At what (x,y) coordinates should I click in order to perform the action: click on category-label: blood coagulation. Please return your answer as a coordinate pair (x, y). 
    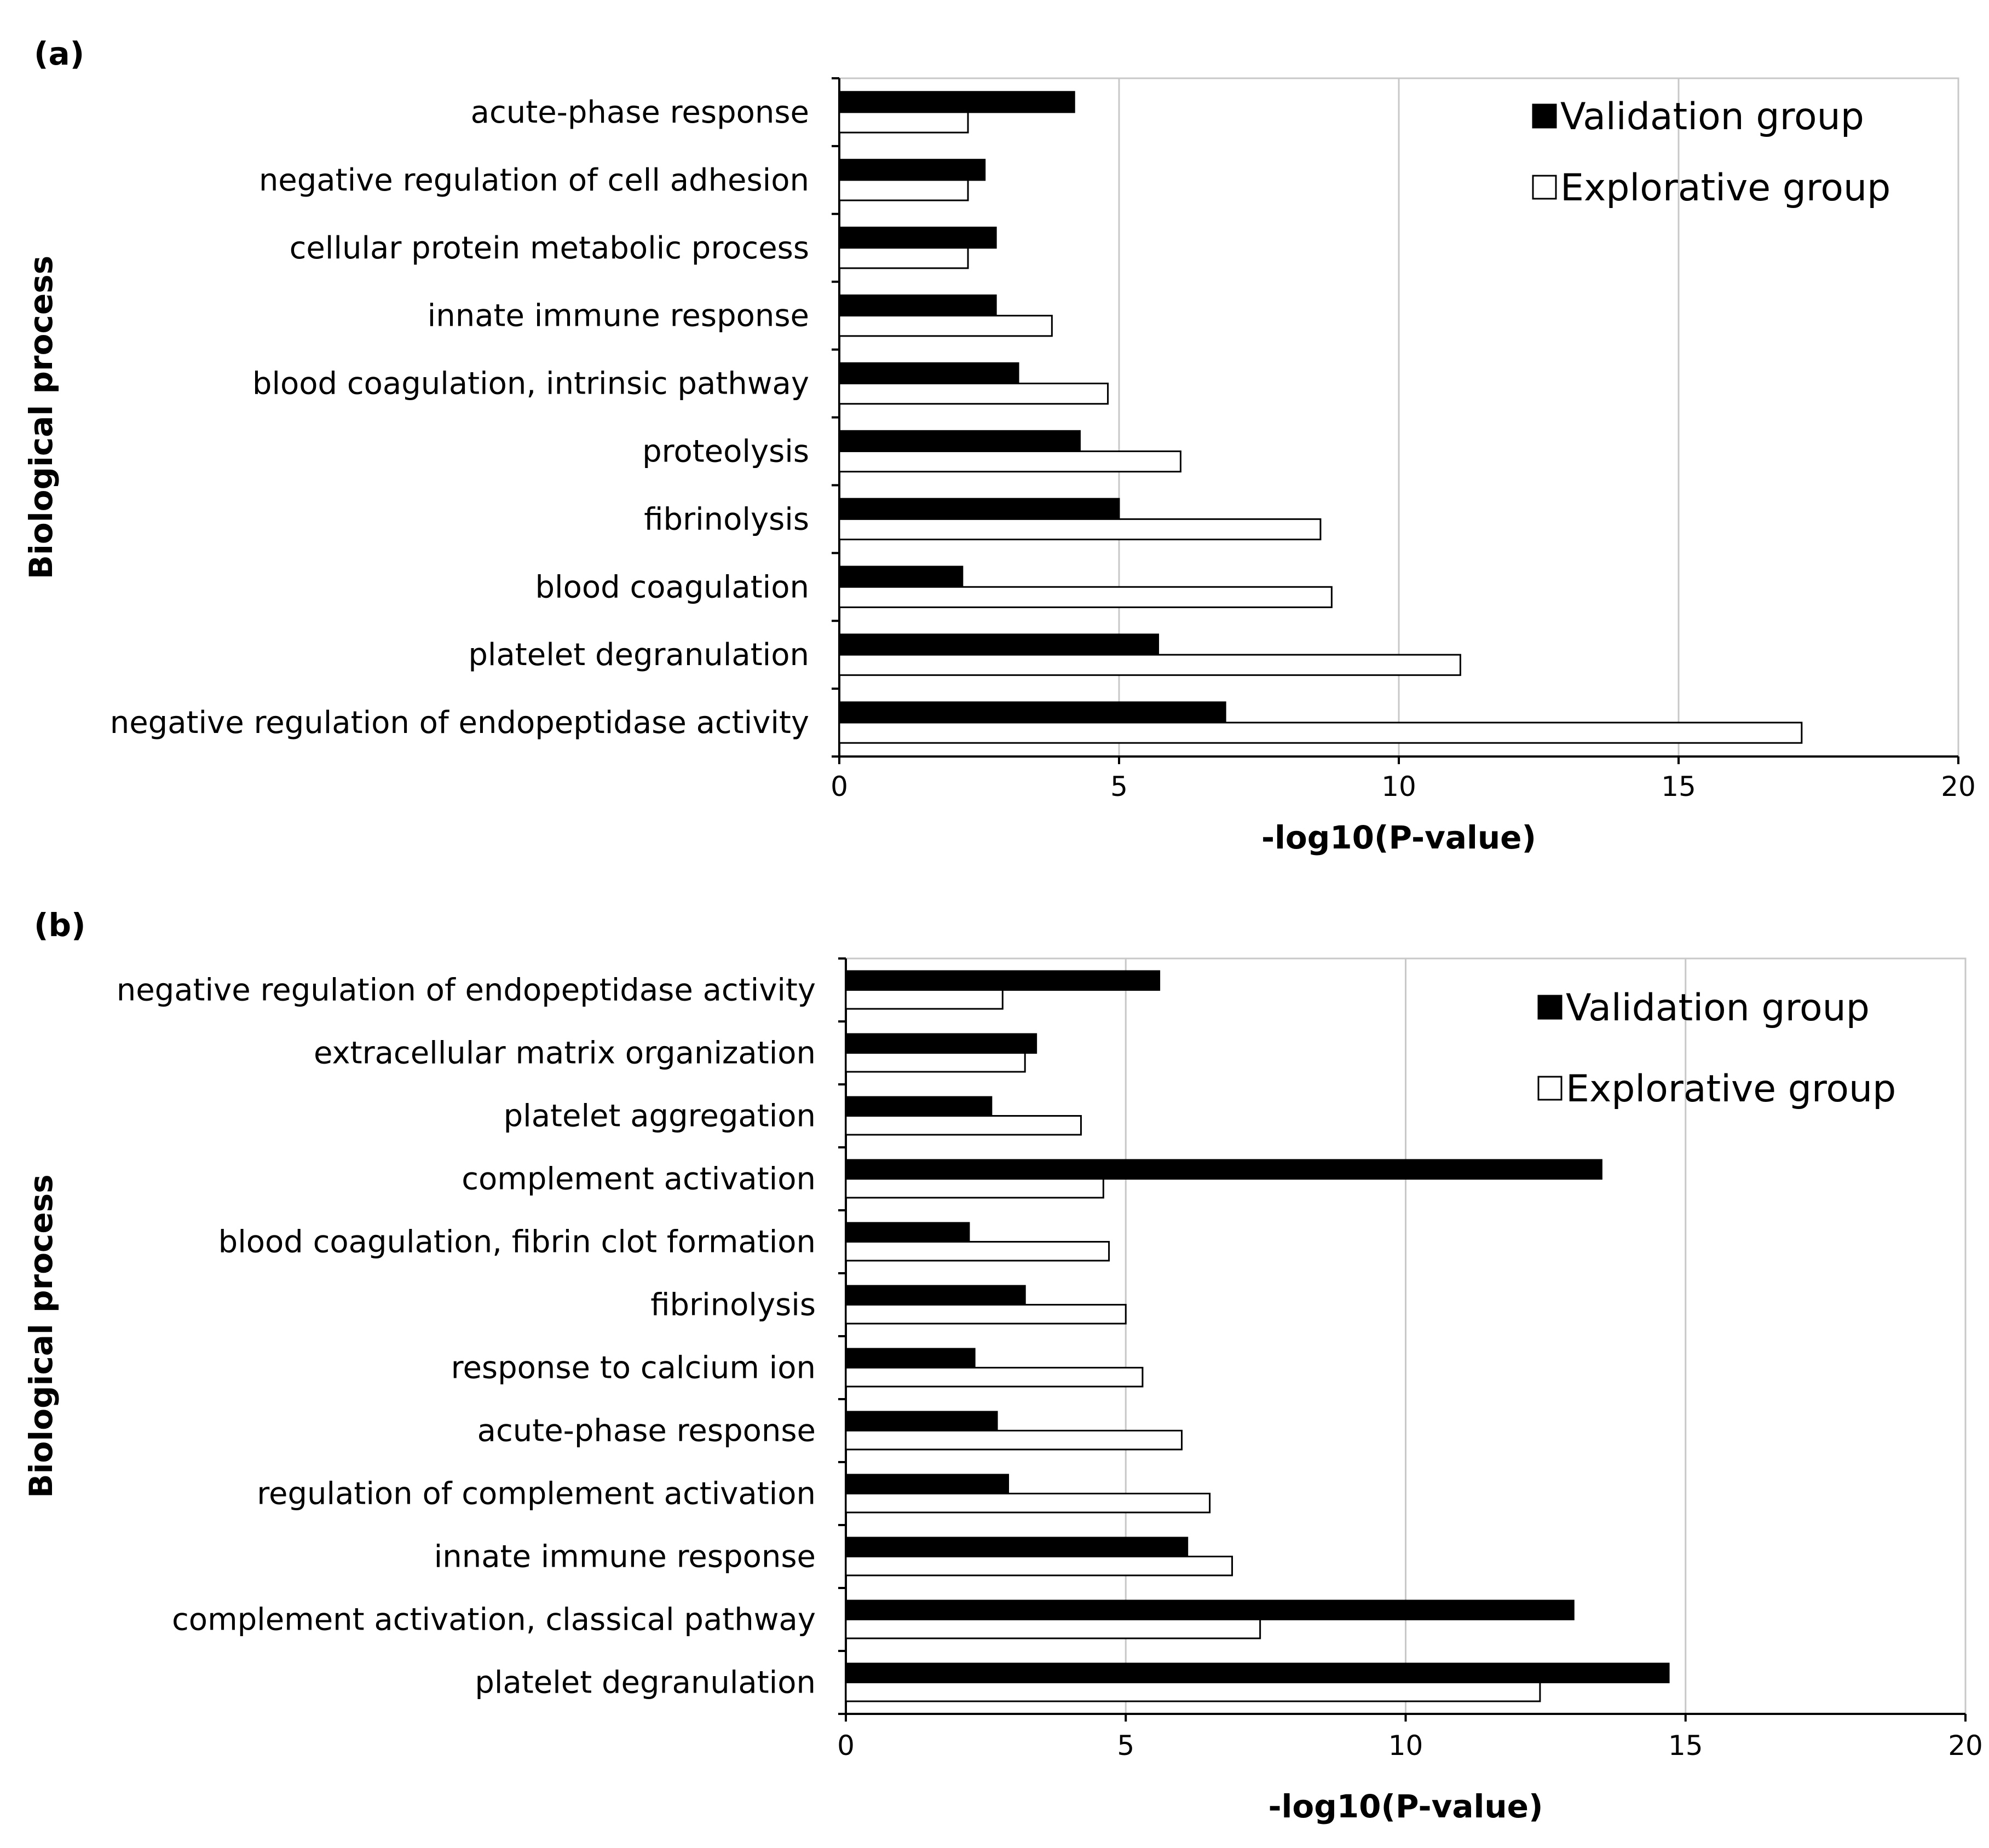
    Looking at the image, I should click on (672, 587).